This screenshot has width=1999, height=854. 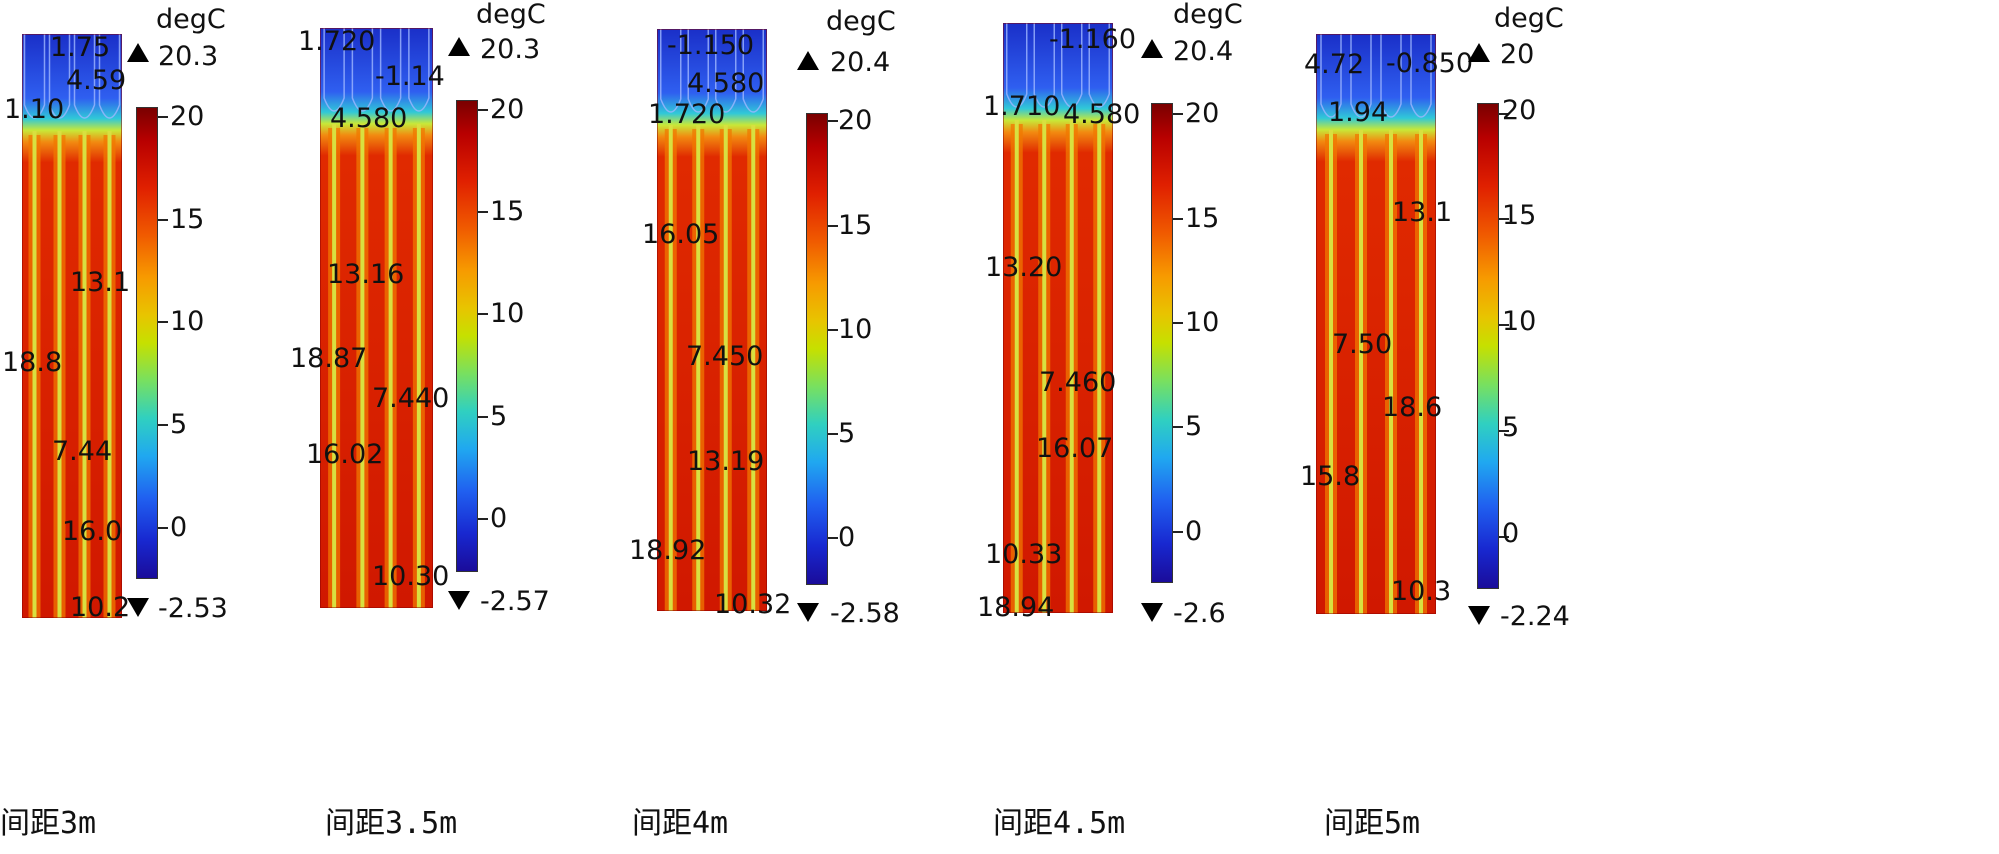 I want to click on contour-label: 10.2, so click(x=100, y=607).